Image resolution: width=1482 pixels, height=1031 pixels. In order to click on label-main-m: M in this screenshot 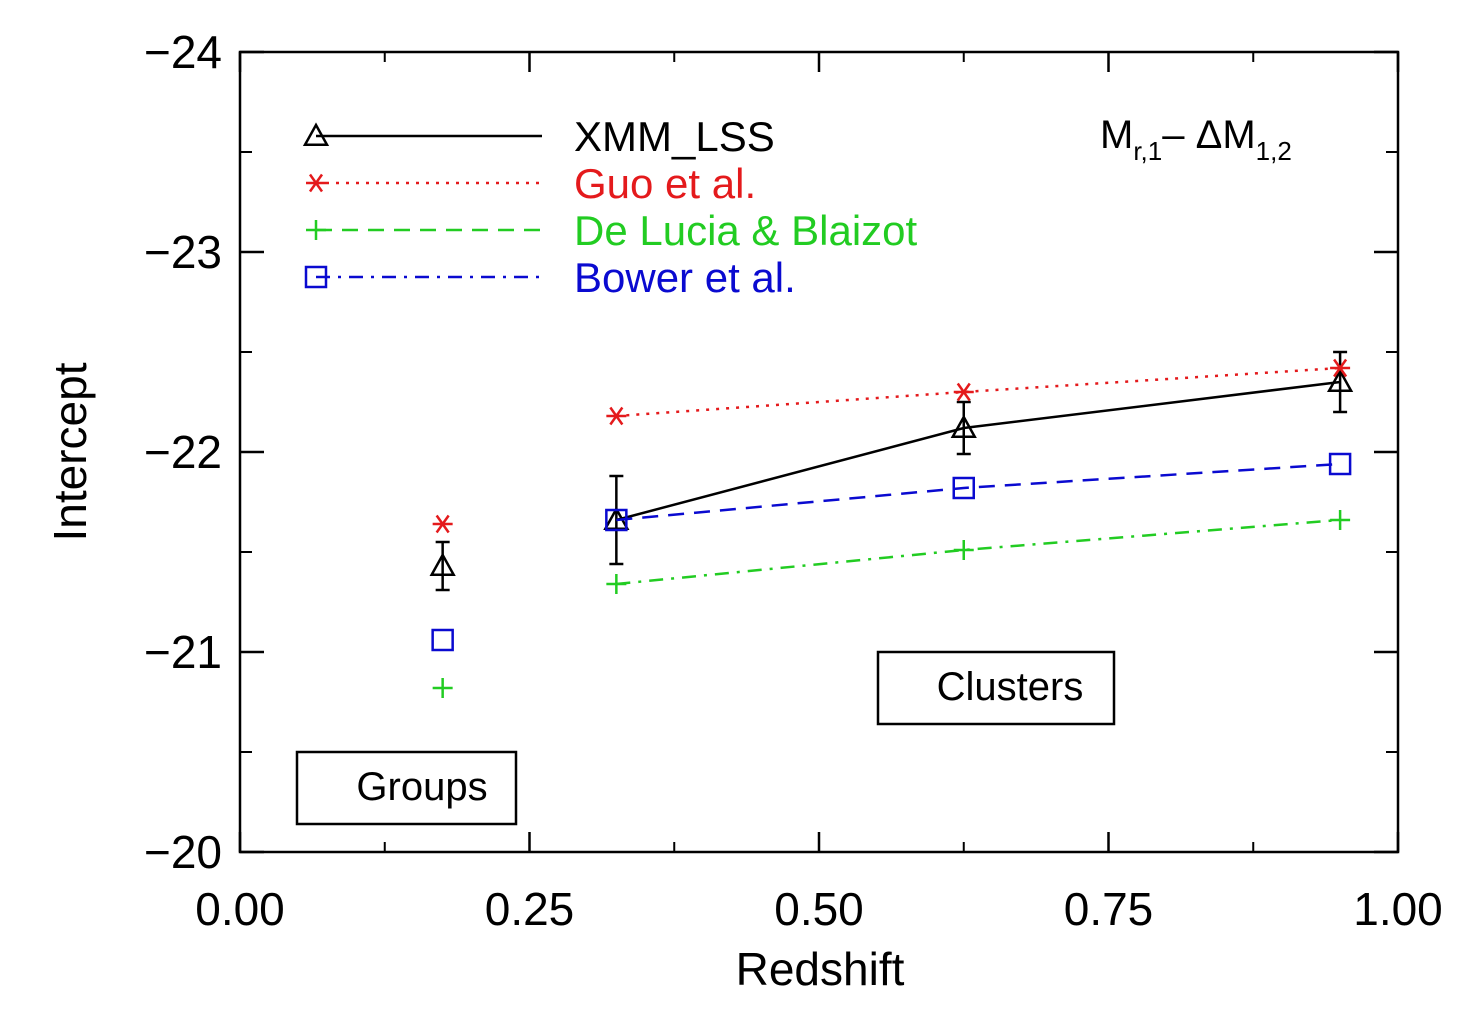, I will do `click(1116, 135)`.